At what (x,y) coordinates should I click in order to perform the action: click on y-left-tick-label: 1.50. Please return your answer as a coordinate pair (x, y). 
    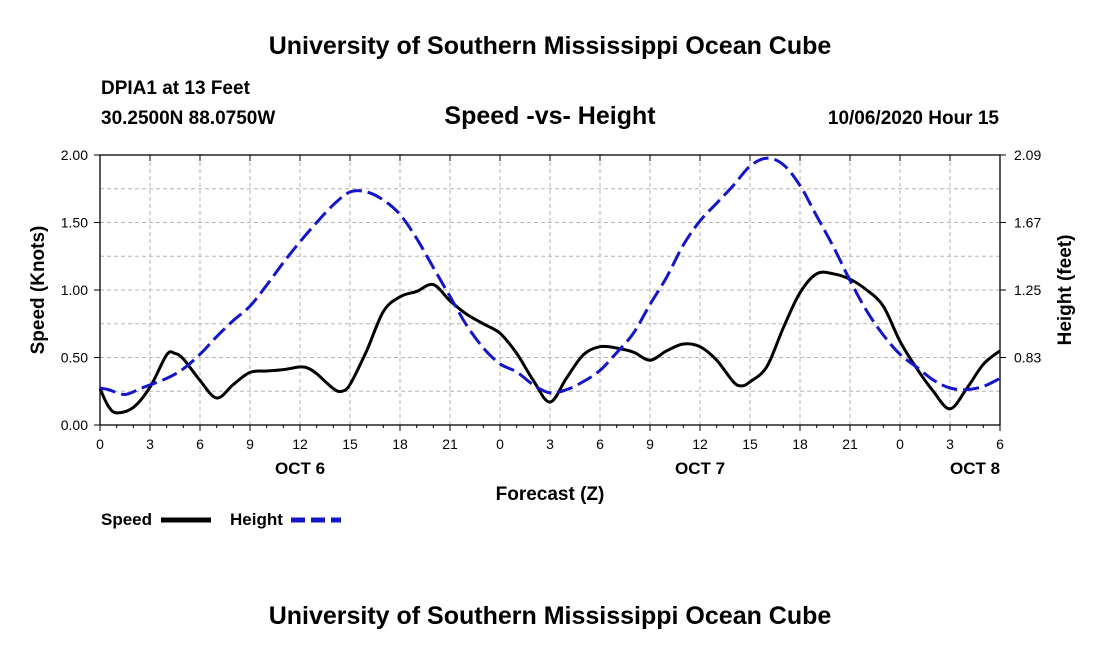
    Looking at the image, I should click on (74, 223).